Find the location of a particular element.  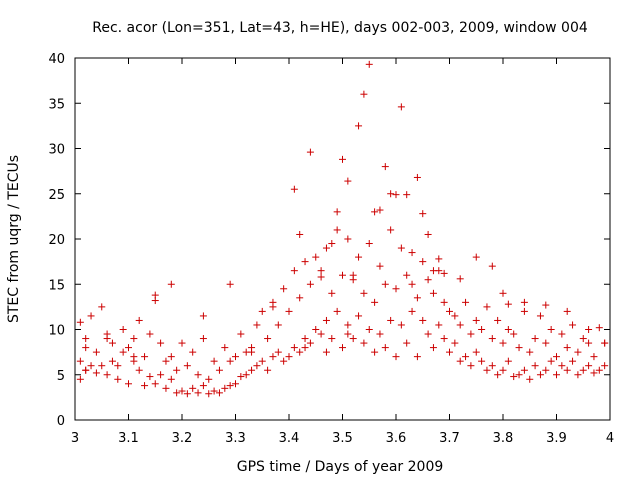

x-tick-label: 3.4 is located at coordinates (289, 438).